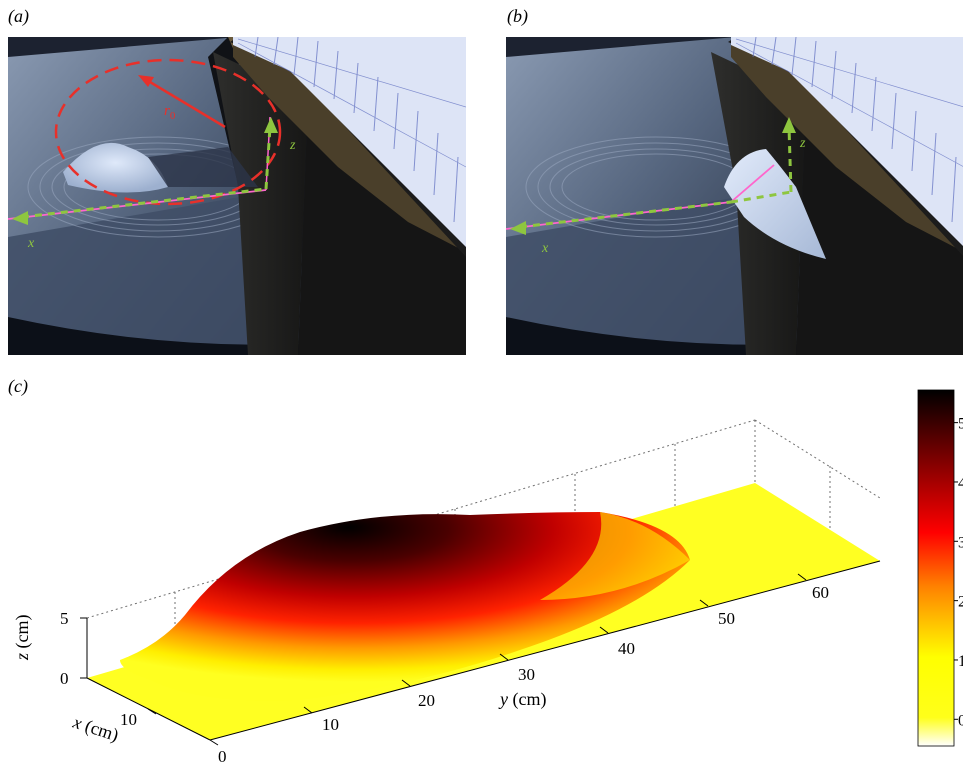 The image size is (963, 762). What do you see at coordinates (64, 678) in the screenshot?
I see `z-tick-0: 0` at bounding box center [64, 678].